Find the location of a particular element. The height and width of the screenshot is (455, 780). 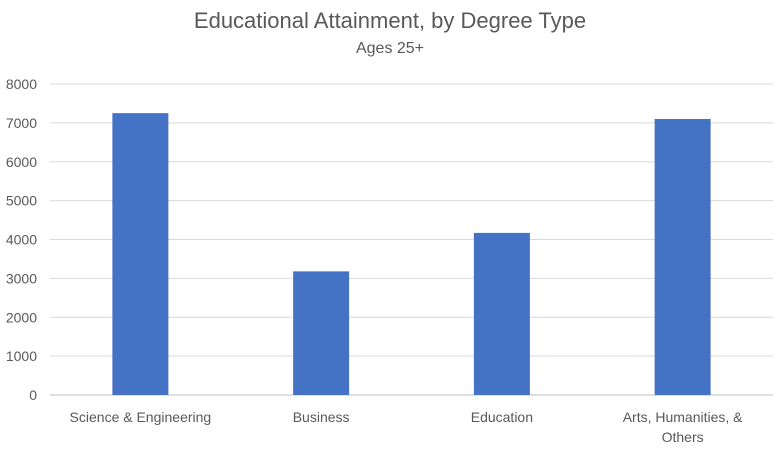

y-tick-label: 4000 is located at coordinates (21, 240).